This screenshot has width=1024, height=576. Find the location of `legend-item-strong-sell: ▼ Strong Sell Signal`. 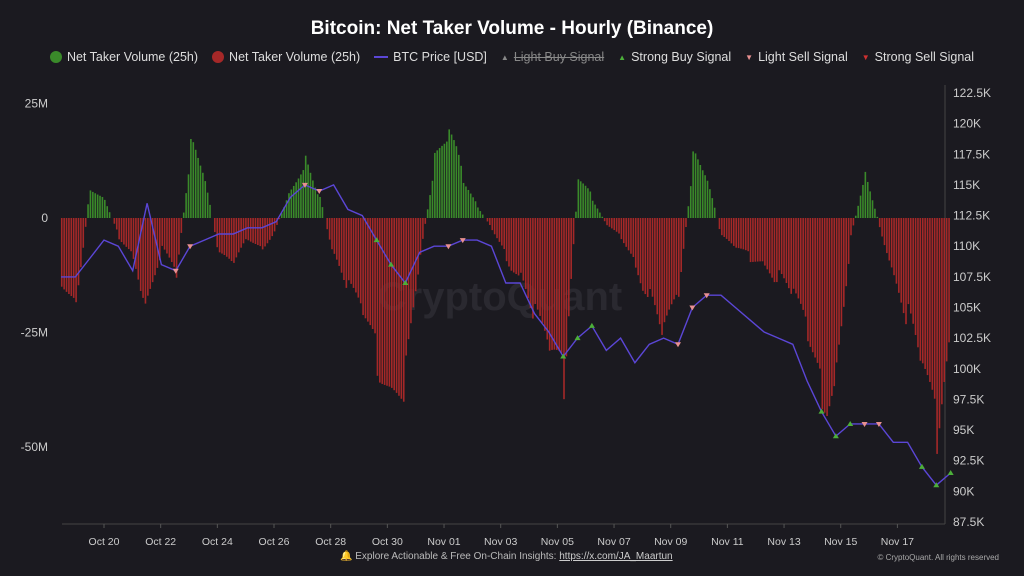

legend-item-strong-sell: ▼ Strong Sell Signal is located at coordinates (918, 57).